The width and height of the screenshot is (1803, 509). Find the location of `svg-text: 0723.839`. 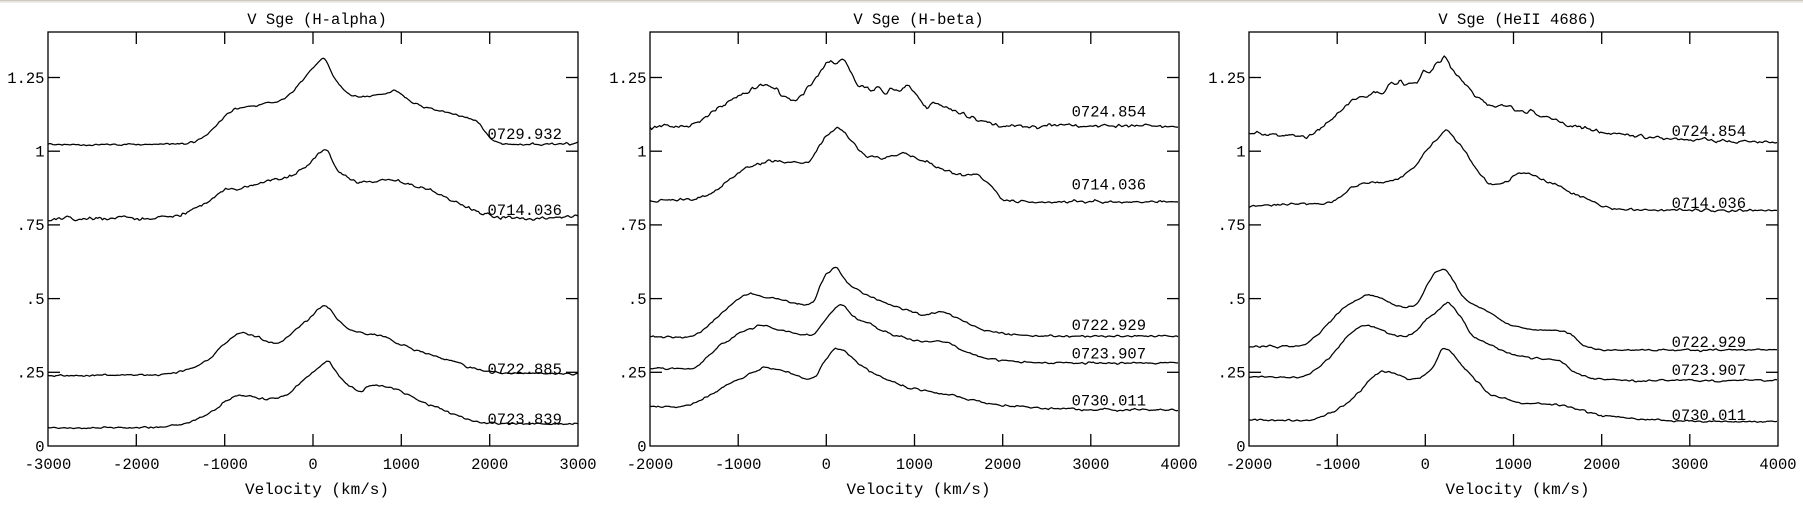

svg-text: 0723.839 is located at coordinates (525, 420).